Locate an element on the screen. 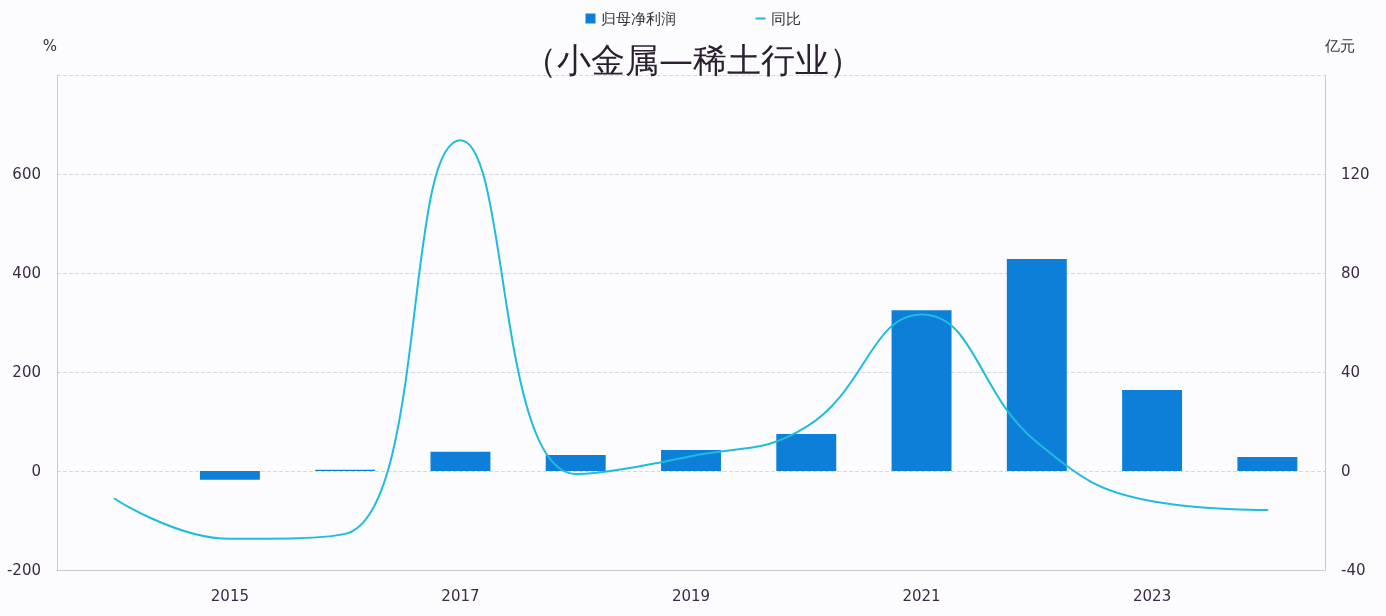  x-tick-label: 2015 is located at coordinates (229, 595).